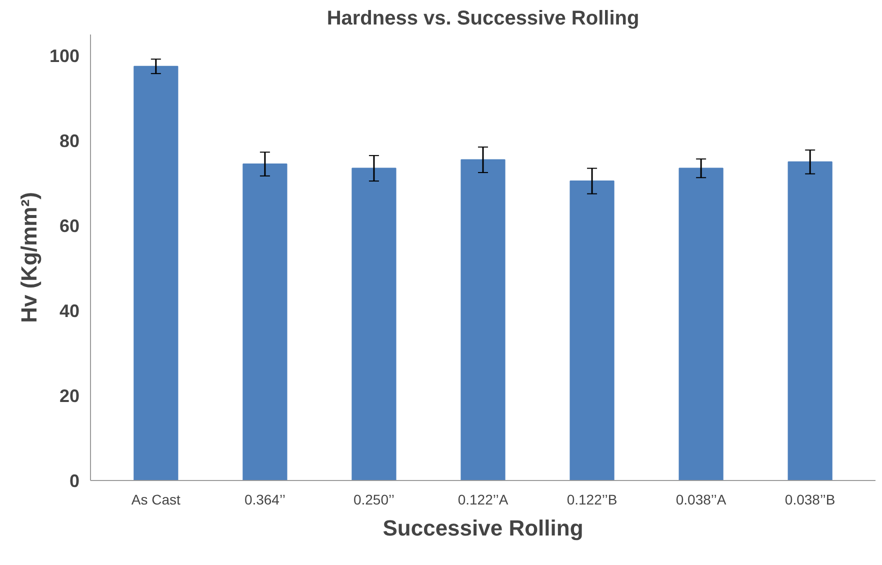  What do you see at coordinates (69, 396) in the screenshot?
I see `y-tick-label: 20` at bounding box center [69, 396].